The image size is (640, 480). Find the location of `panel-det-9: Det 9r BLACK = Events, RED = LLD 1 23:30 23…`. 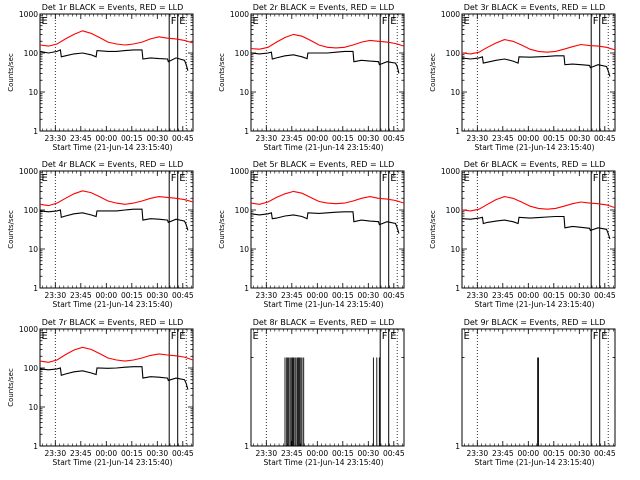

panel-det-9: Det 9r BLACK = Events, RED = LLD 1 23:30 23… is located at coordinates (535, 392).